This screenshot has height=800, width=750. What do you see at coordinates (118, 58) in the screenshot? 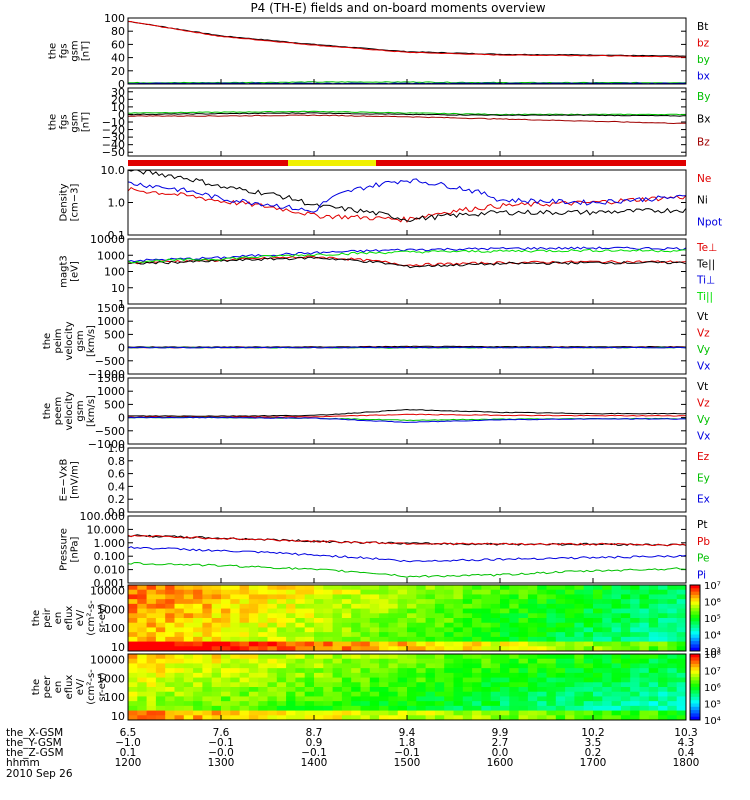
I see `y-tick-label: 40` at bounding box center [118, 58].